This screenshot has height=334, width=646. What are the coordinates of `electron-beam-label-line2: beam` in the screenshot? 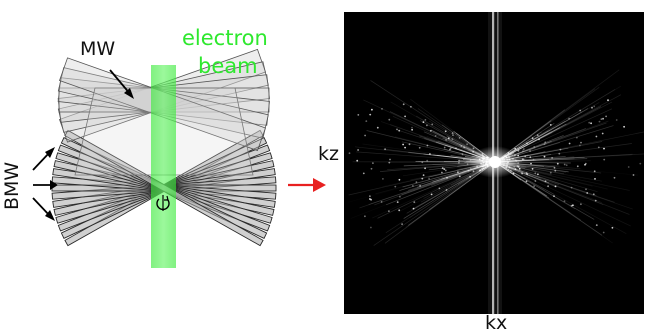 It's located at (228, 66).